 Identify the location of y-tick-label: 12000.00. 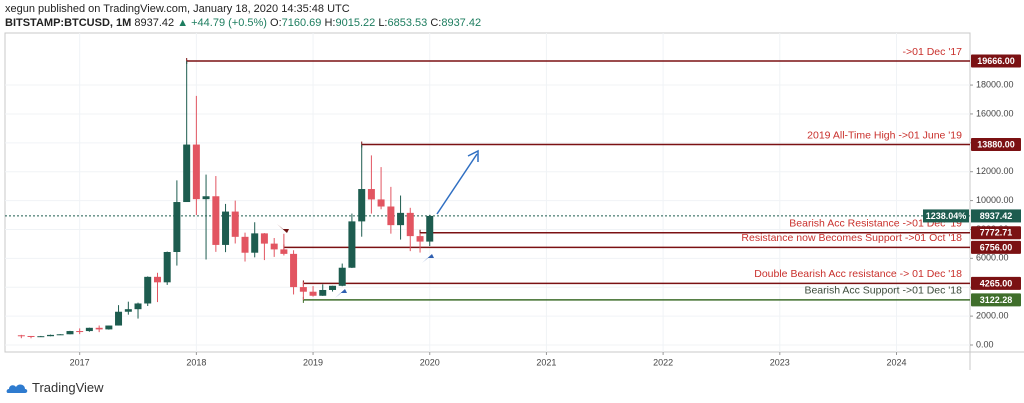
(995, 171).